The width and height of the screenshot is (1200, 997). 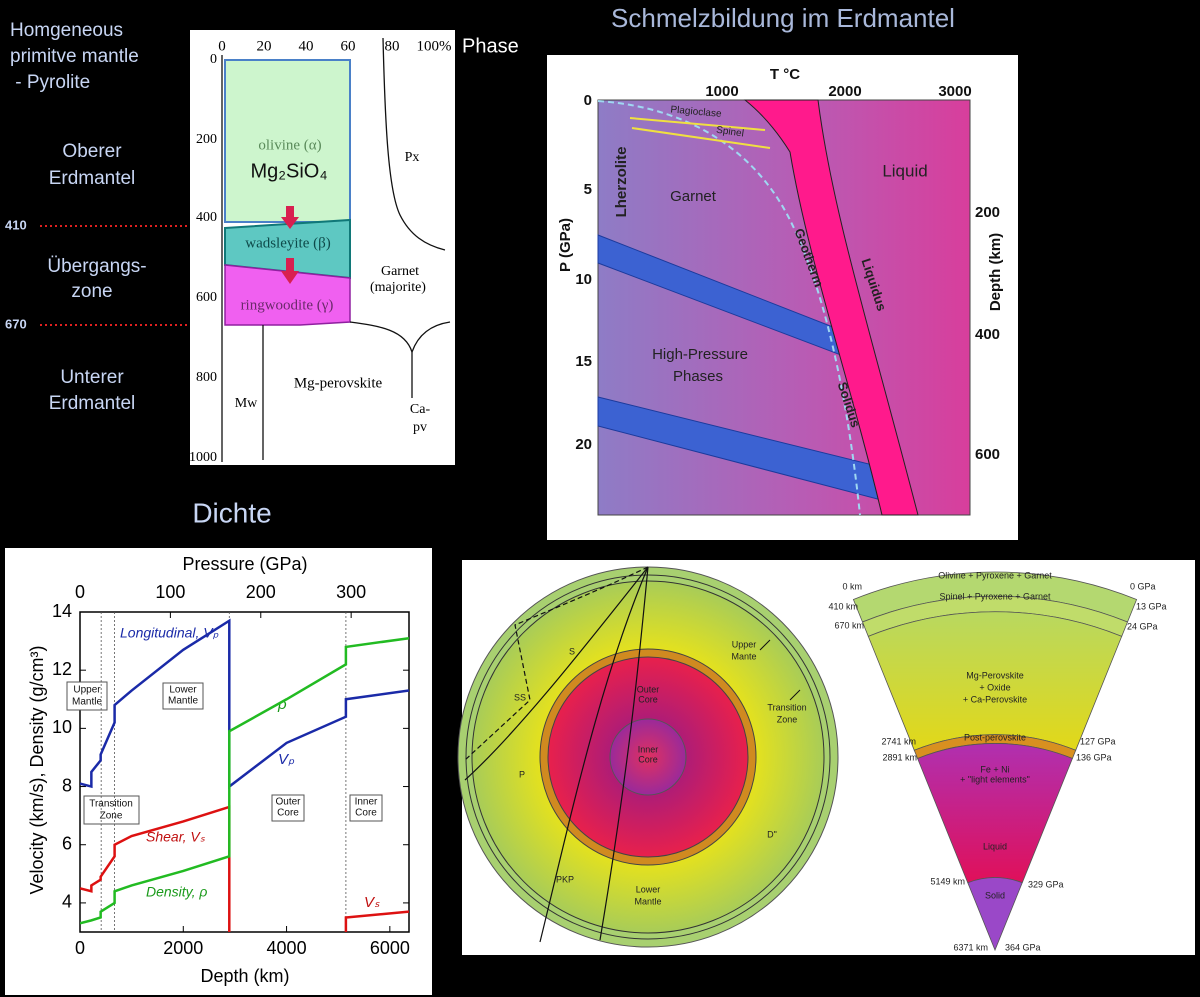 What do you see at coordinates (565, 879) in the screenshot?
I see `ray-label: PKP` at bounding box center [565, 879].